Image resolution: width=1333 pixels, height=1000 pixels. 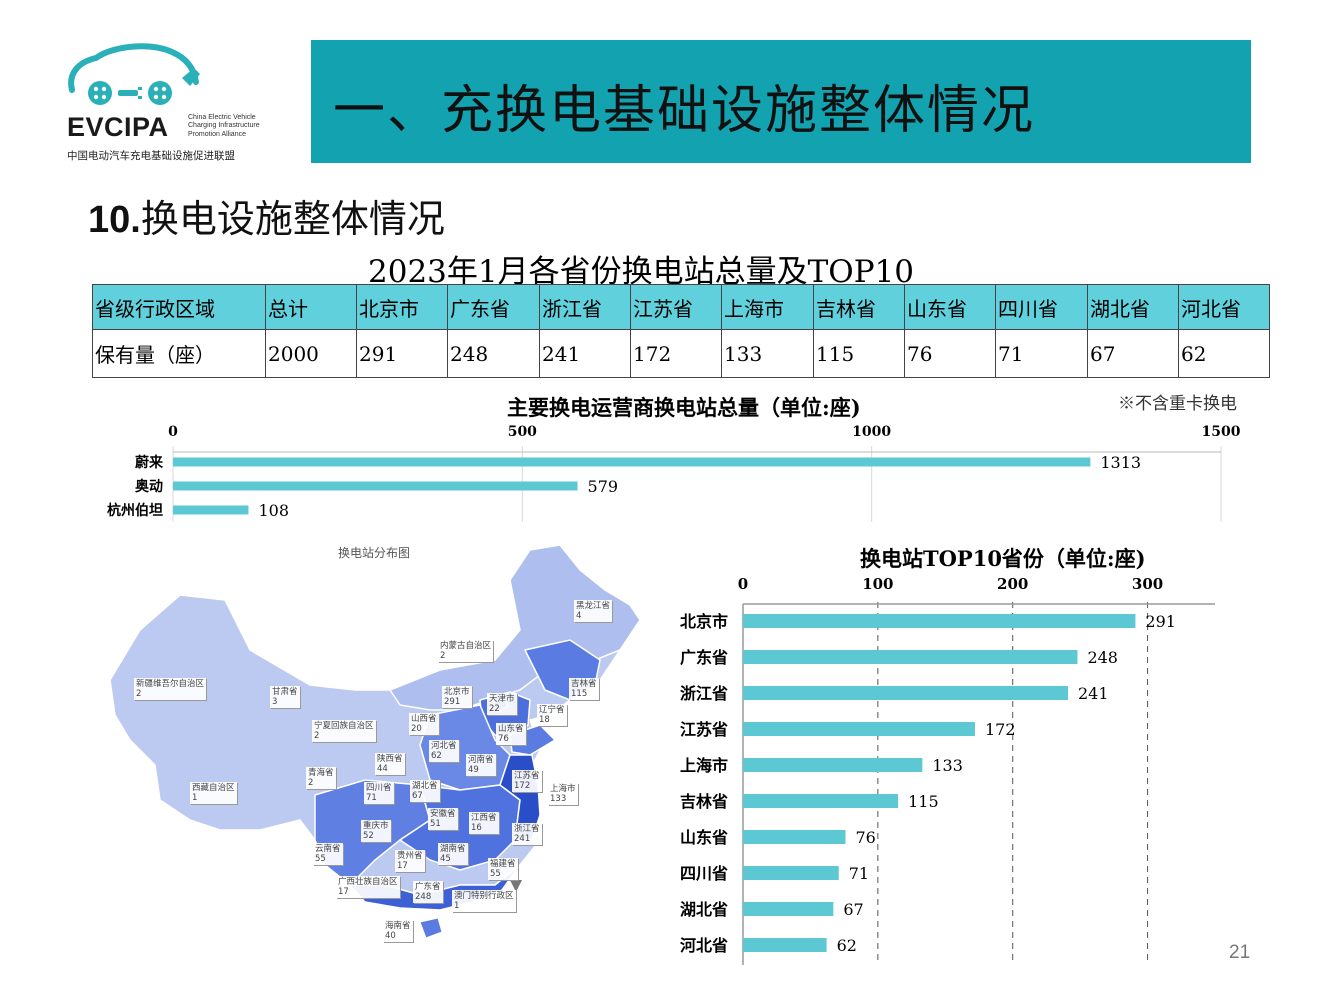 I want to click on map-province-name: 山东省, so click(x=511, y=729).